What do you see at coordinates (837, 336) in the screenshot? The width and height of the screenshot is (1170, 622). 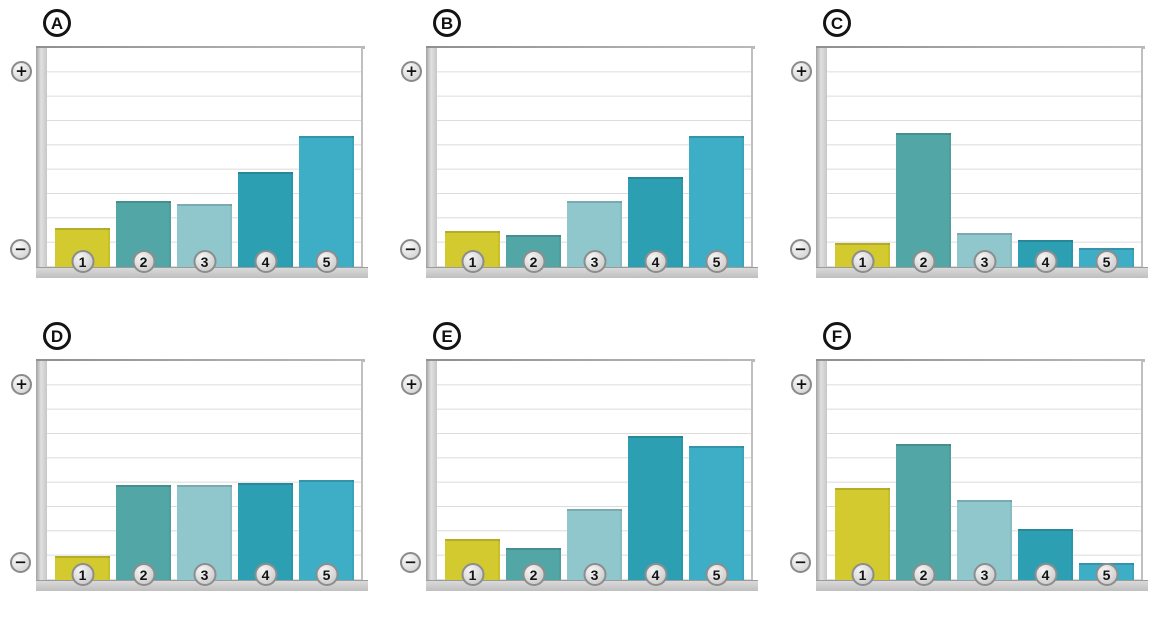 I see `panel-letter-badge: F` at bounding box center [837, 336].